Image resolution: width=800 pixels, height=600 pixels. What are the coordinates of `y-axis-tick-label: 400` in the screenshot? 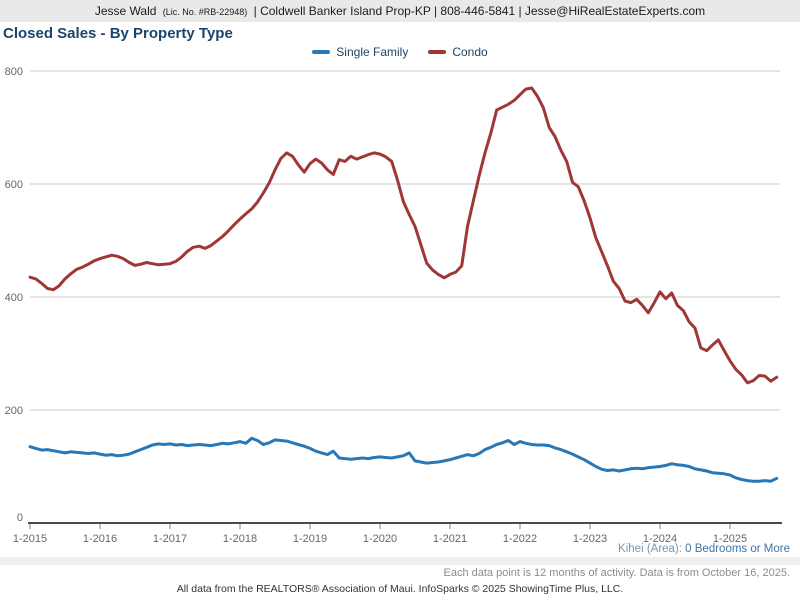 It's located at (14, 298).